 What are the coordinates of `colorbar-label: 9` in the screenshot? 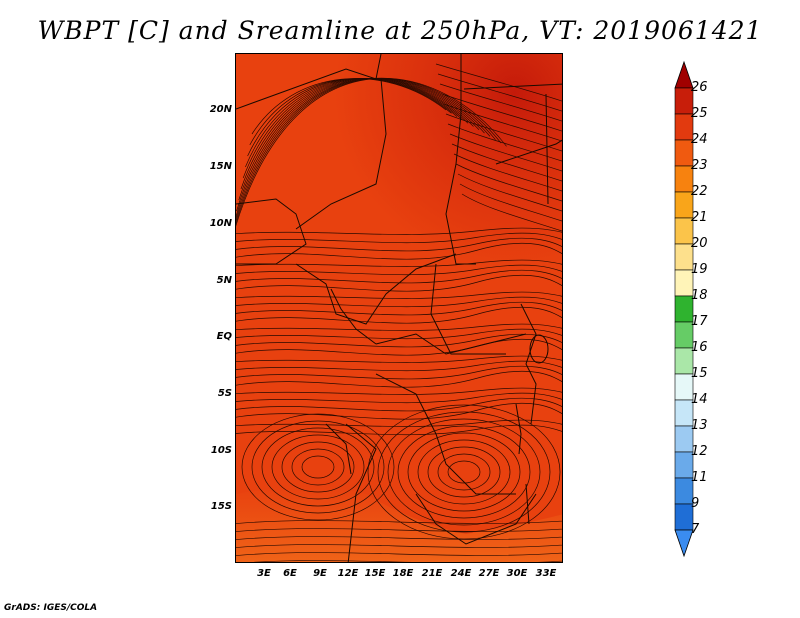 It's located at (695, 503).